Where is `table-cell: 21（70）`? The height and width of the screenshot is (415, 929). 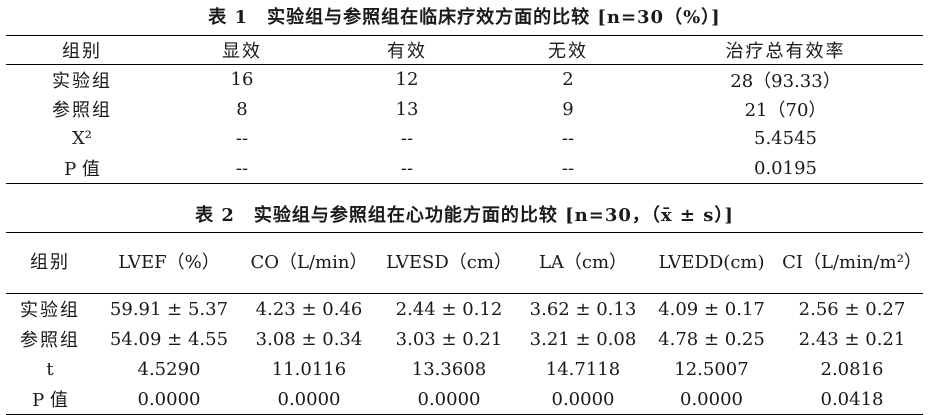 table-cell: 21（70） is located at coordinates (785, 111).